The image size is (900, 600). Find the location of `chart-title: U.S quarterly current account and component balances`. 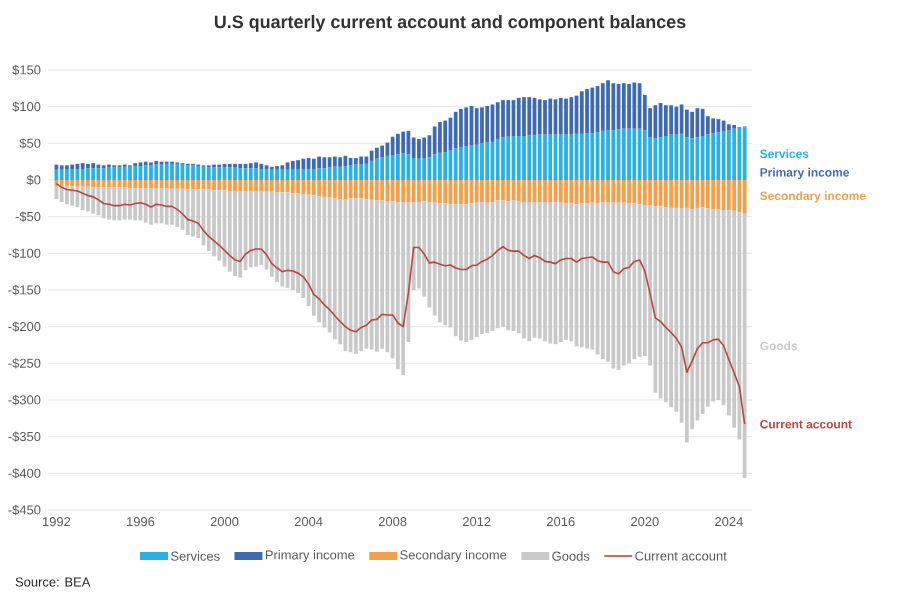

chart-title: U.S quarterly current account and component balances is located at coordinates (450, 23).